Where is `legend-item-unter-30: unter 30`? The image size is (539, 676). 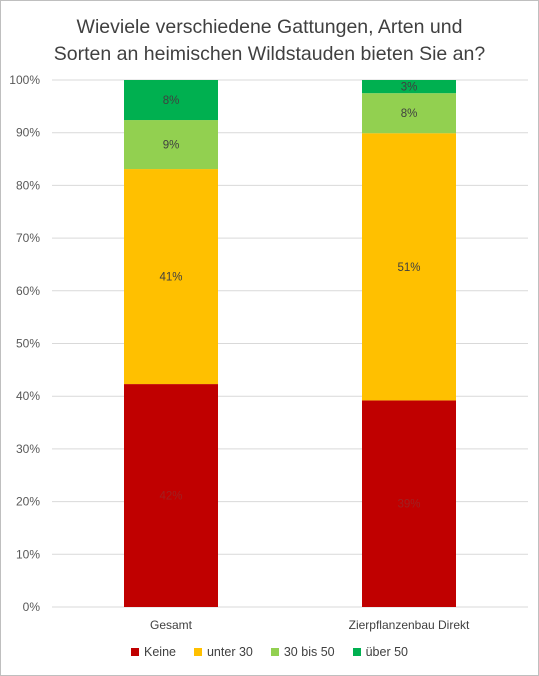
legend-item-unter-30: unter 30 is located at coordinates (223, 652).